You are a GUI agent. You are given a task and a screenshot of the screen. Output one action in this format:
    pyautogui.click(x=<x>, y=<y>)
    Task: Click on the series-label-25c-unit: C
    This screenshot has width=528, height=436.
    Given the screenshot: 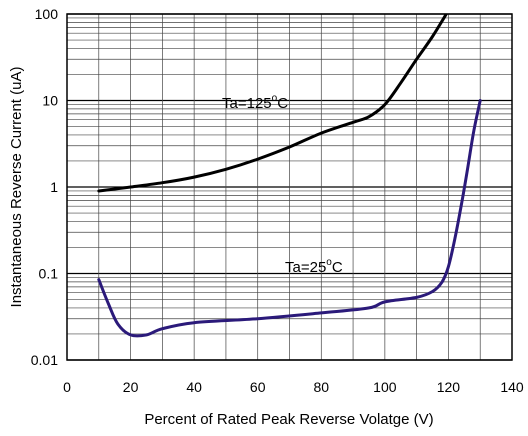 What is the action you would take?
    pyautogui.click(x=337, y=267)
    